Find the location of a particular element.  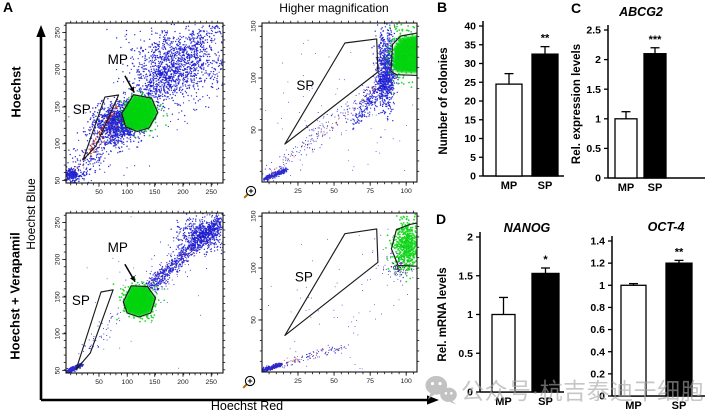

significance-stars: * is located at coordinates (545, 260).